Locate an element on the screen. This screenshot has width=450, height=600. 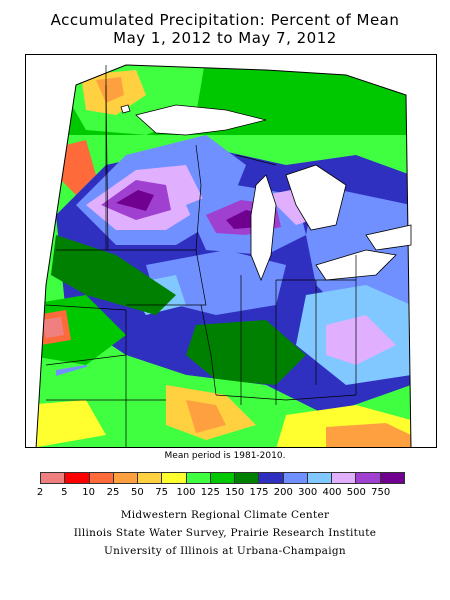
legend-label: 5 is located at coordinates (64, 492).